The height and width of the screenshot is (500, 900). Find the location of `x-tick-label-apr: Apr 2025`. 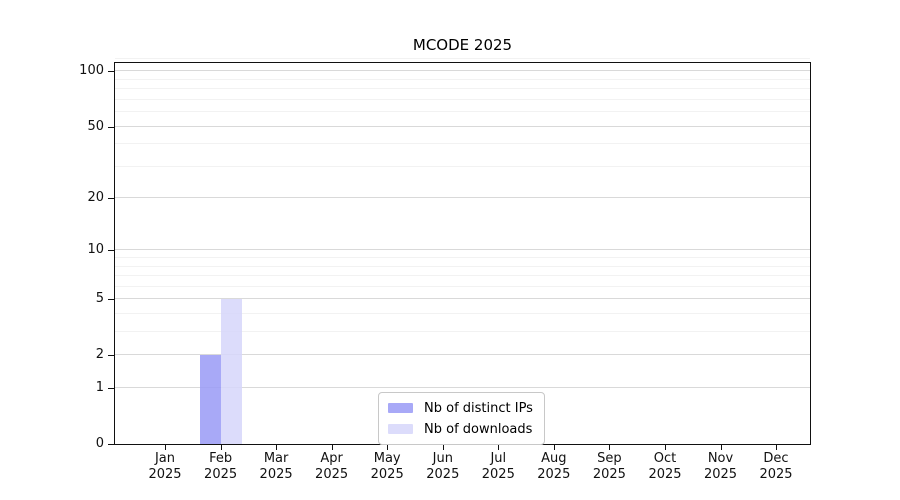

x-tick-label-apr: Apr 2025 is located at coordinates (332, 466).